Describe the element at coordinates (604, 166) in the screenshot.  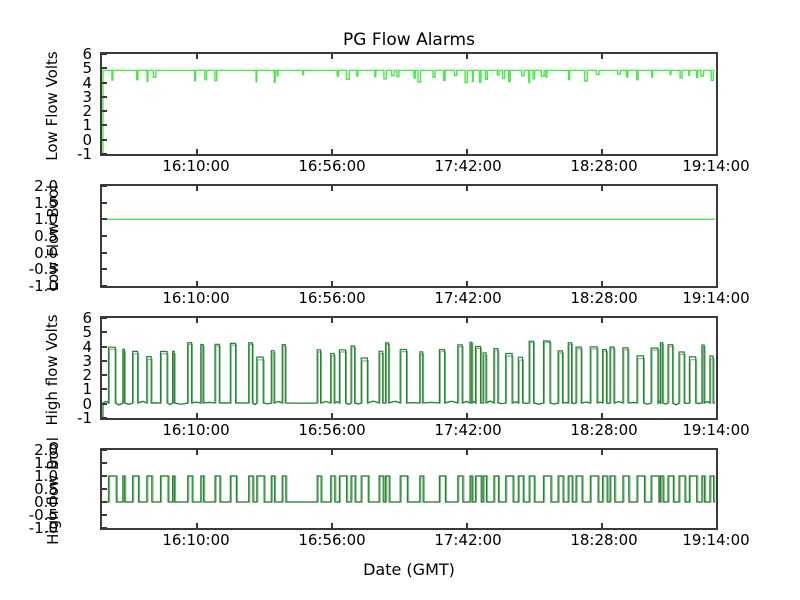
I see `xtick-panel0-3: 18:28:00` at that location.